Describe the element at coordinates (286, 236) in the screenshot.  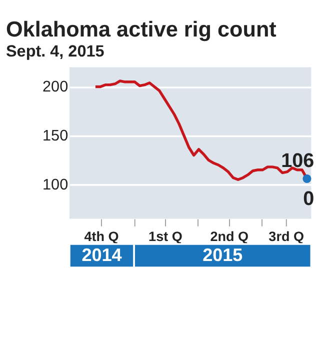
I see `x-tick-label: 3rd Q` at that location.